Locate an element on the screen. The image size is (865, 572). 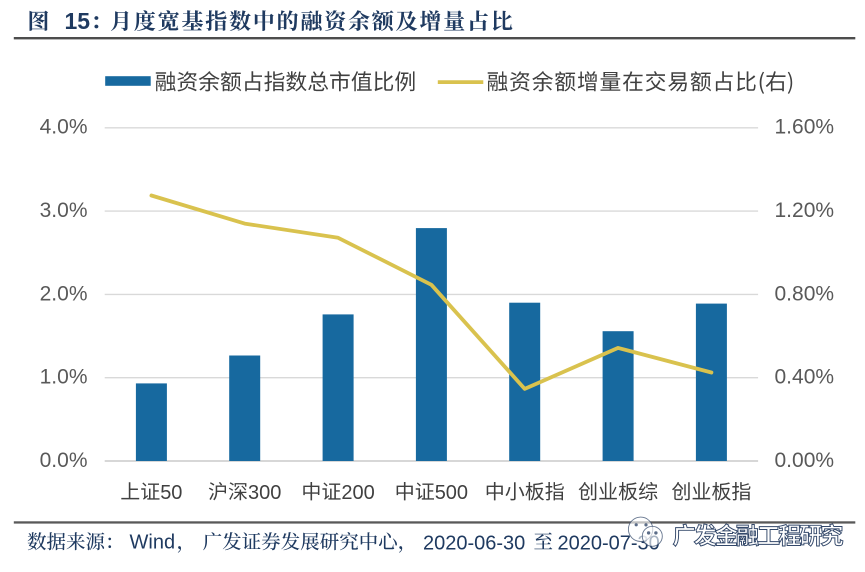
svg-text: 2.0% is located at coordinates (64, 293).